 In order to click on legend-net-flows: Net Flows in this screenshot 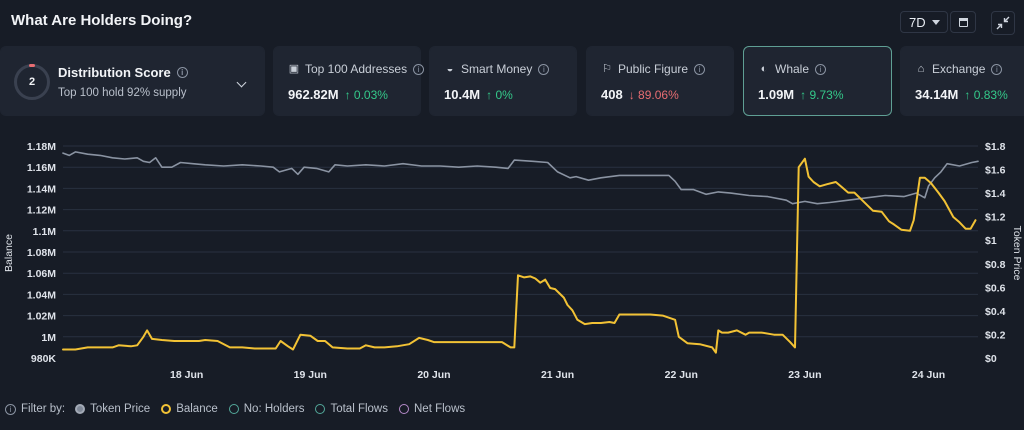, I will do `click(432, 409)`.